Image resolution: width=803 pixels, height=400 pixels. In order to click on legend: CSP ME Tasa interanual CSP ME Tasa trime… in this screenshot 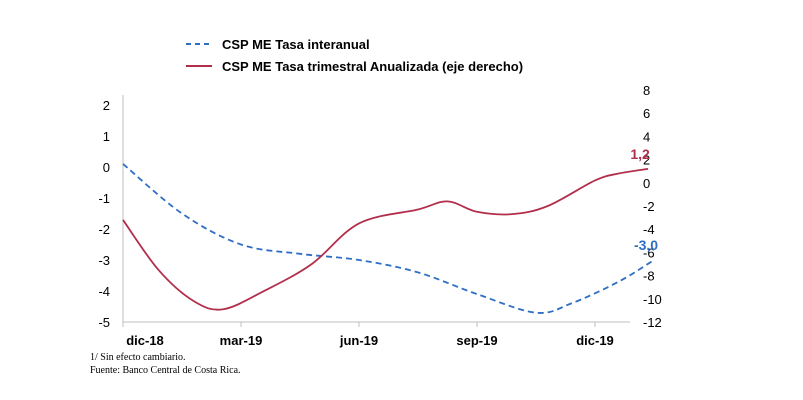, I will do `click(354, 55)`.